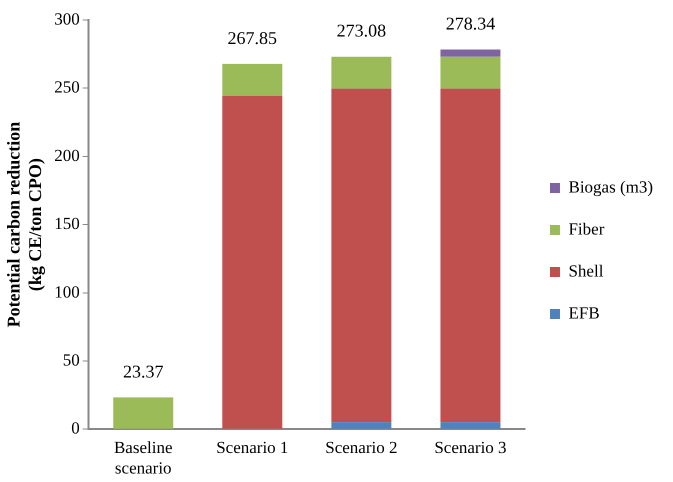 The image size is (673, 482). Describe the element at coordinates (71, 360) in the screenshot. I see `y-tick-label: 50` at that location.